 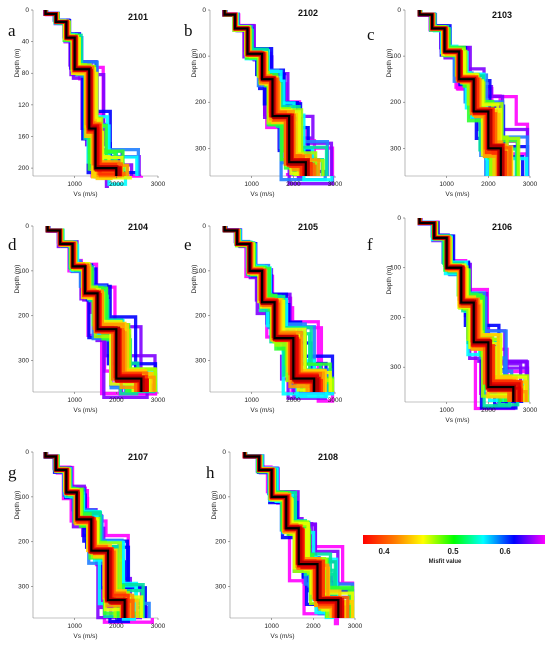 What do you see at coordinates (12, 244) in the screenshot?
I see `panel-letter: d` at bounding box center [12, 244].